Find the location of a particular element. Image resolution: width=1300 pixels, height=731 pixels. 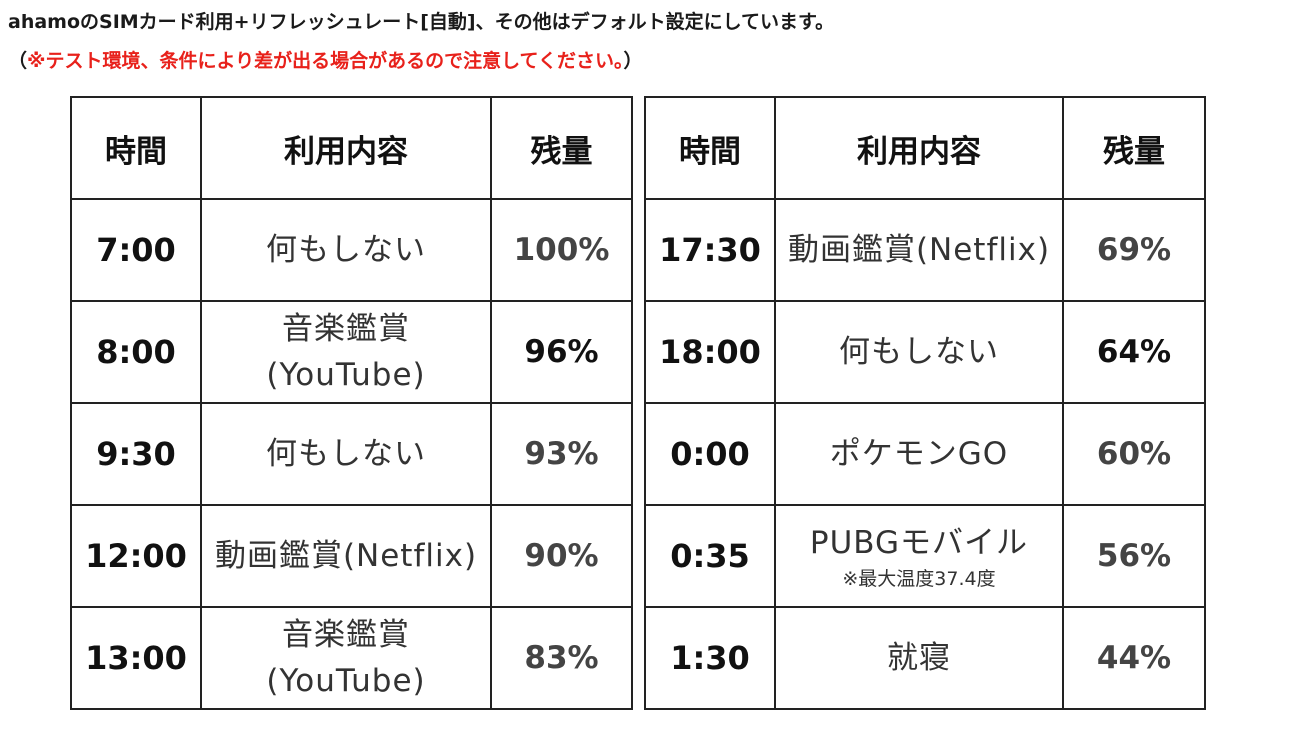

time-cell: 8:00 is located at coordinates (136, 352).